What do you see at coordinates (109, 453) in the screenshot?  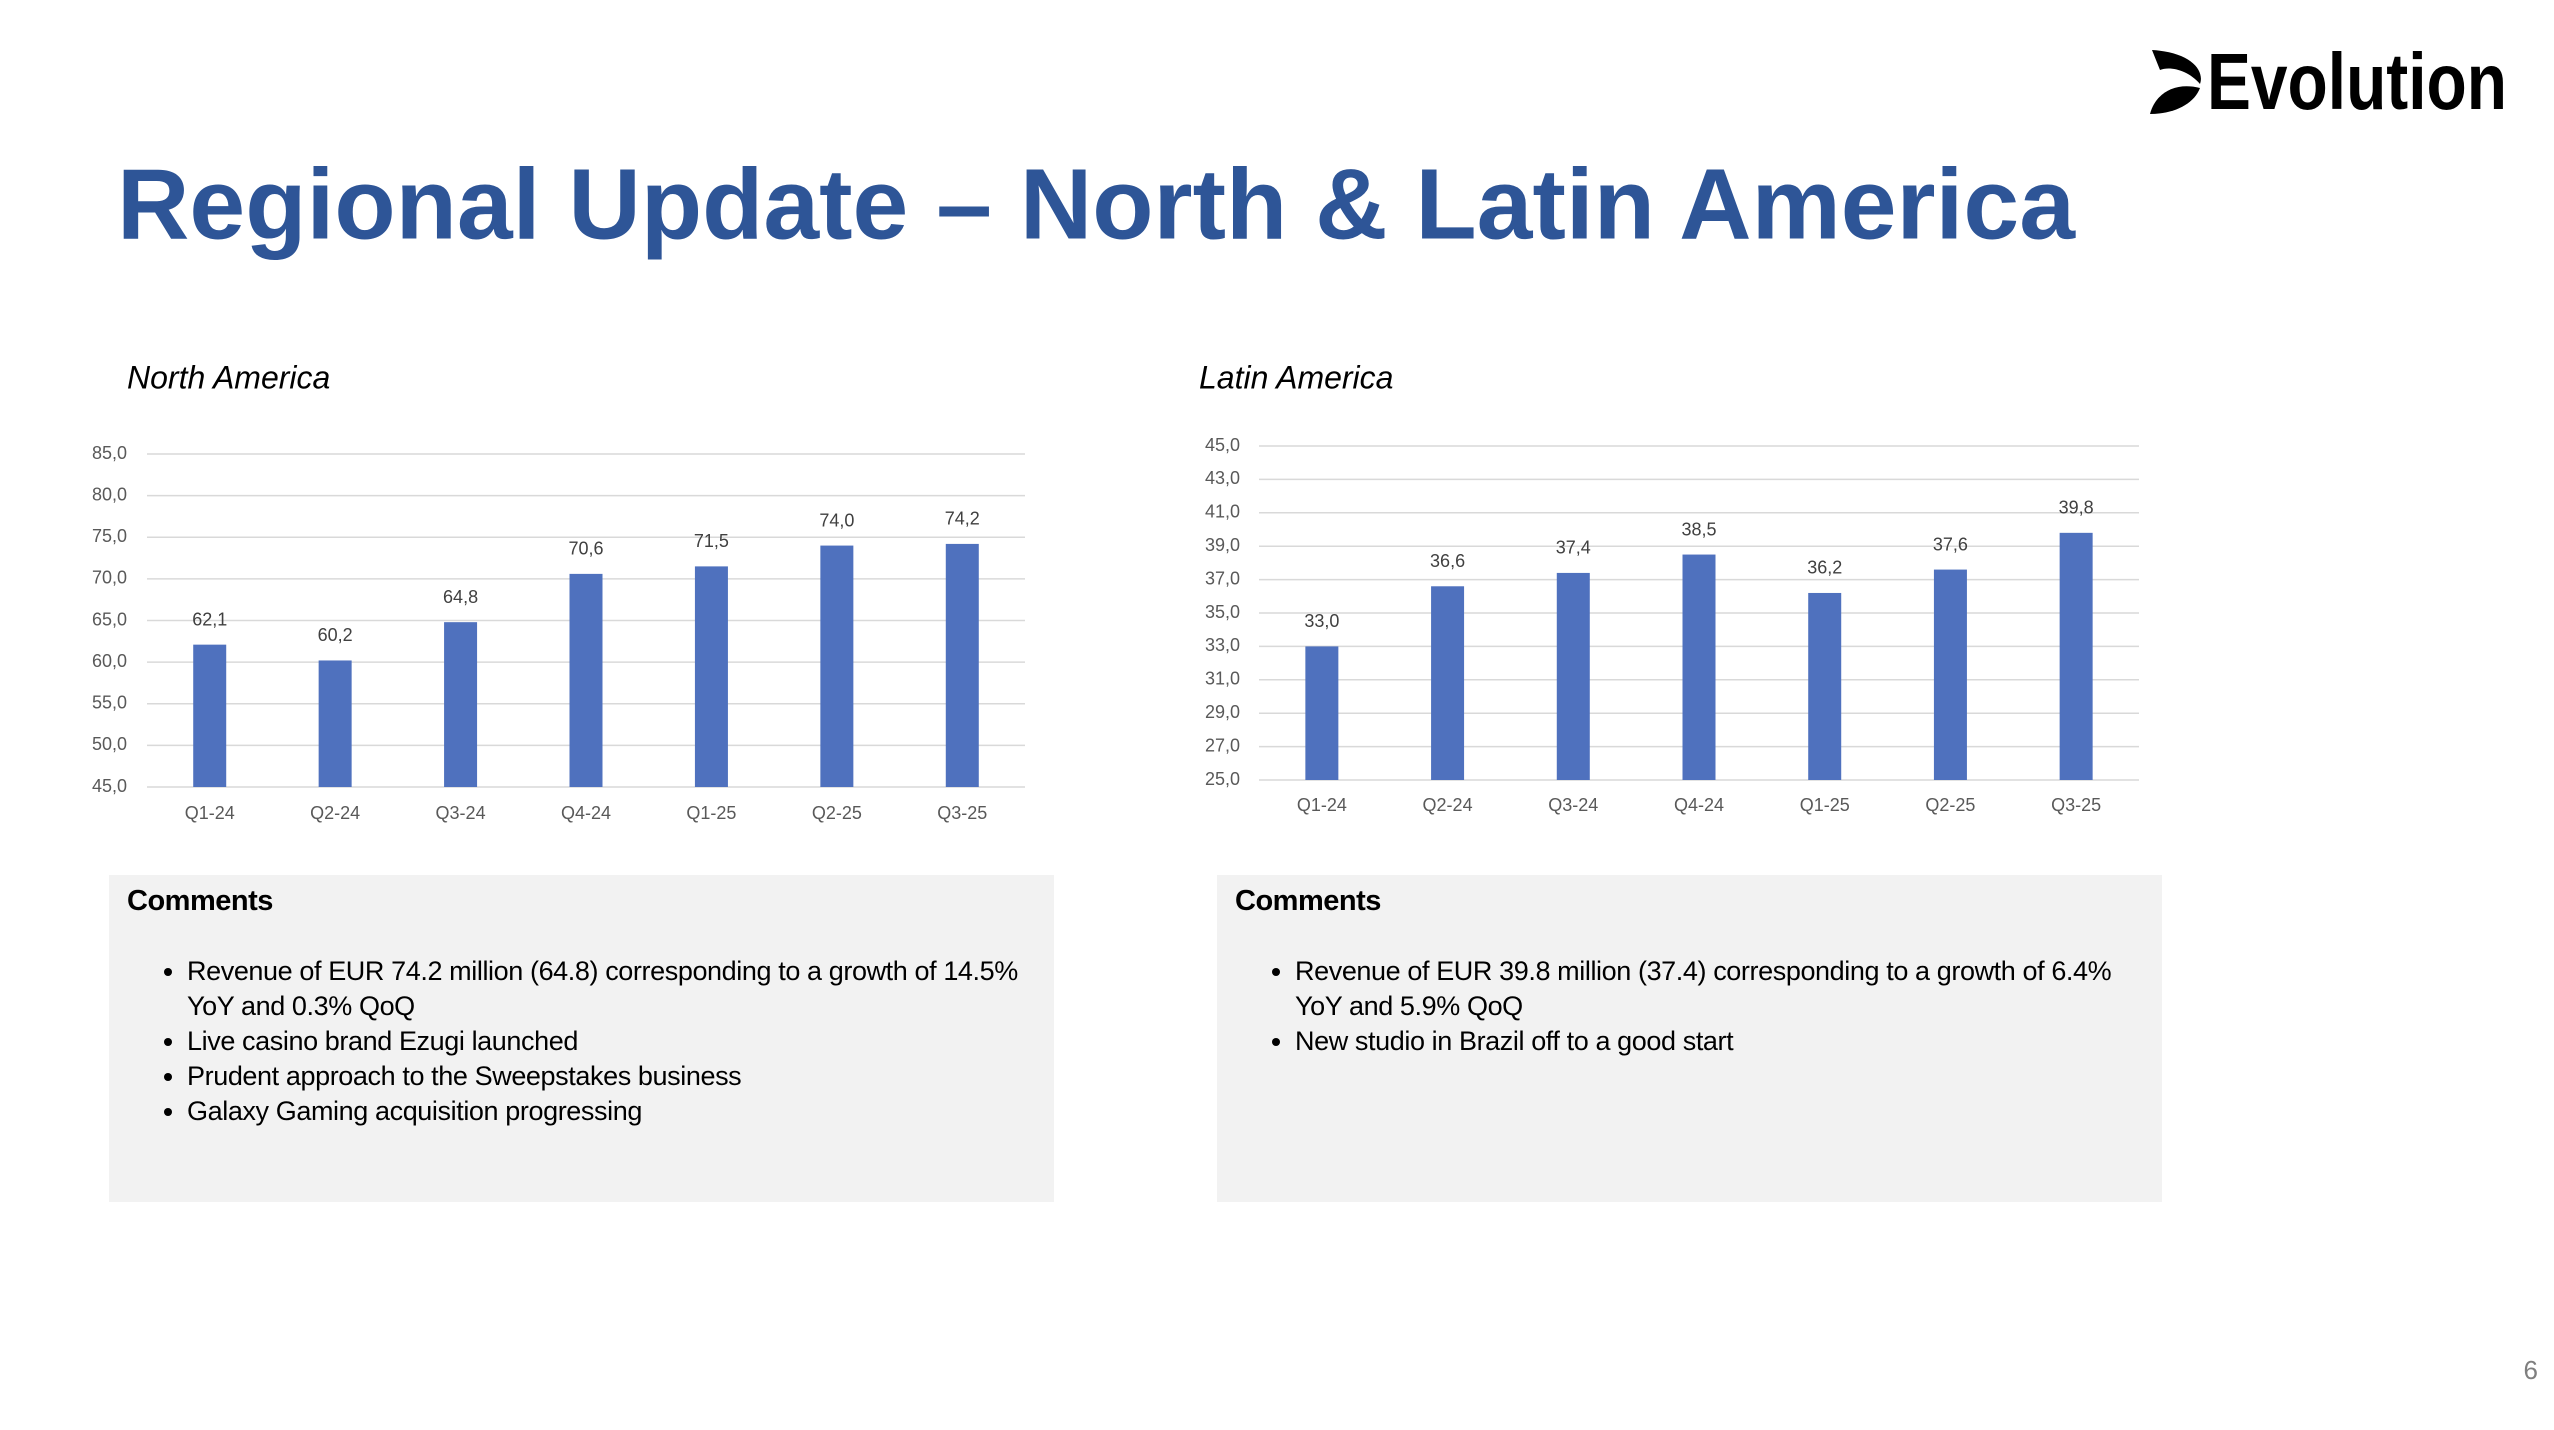 I see `y-tick-label: 85,0` at bounding box center [109, 453].